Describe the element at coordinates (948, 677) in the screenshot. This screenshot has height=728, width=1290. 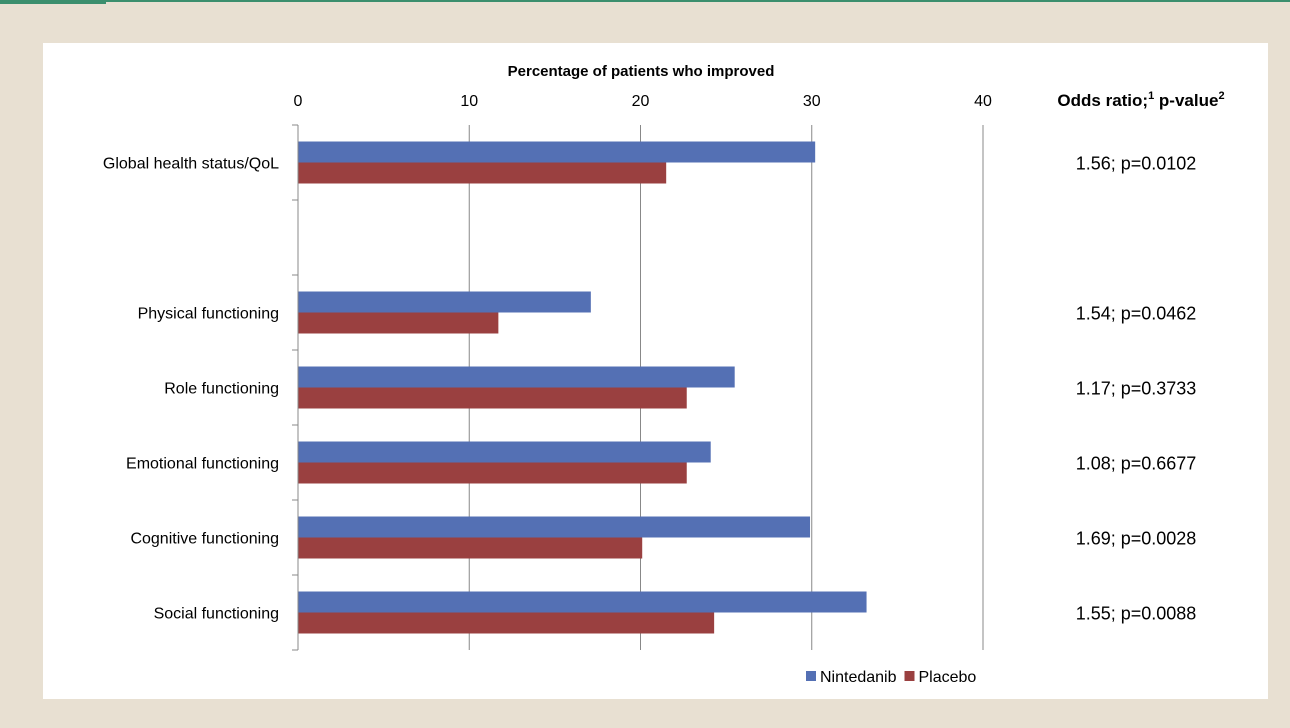
I see `legend-label-placebo: Placebo` at that location.